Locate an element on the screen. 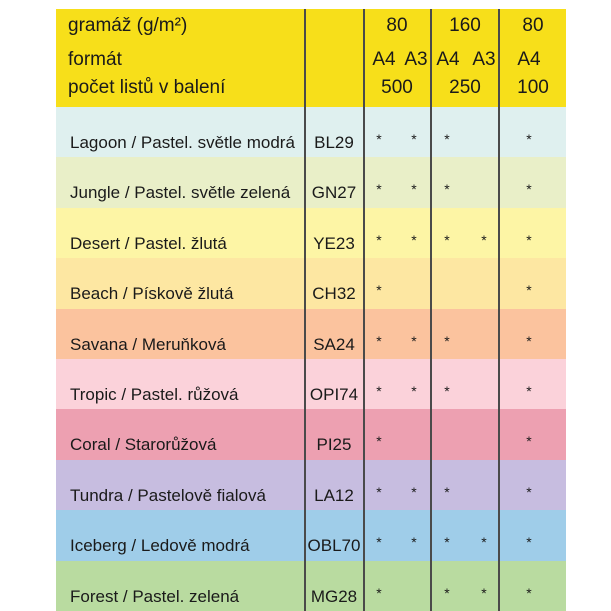  table-row: Jungle / Pastel. světle zelená GN27 * * * * is located at coordinates (311, 183).